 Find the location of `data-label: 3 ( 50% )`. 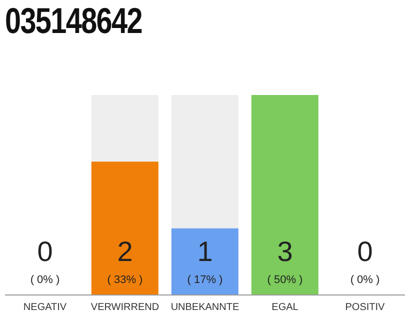

data-label: 3 ( 50% ) is located at coordinates (285, 261).